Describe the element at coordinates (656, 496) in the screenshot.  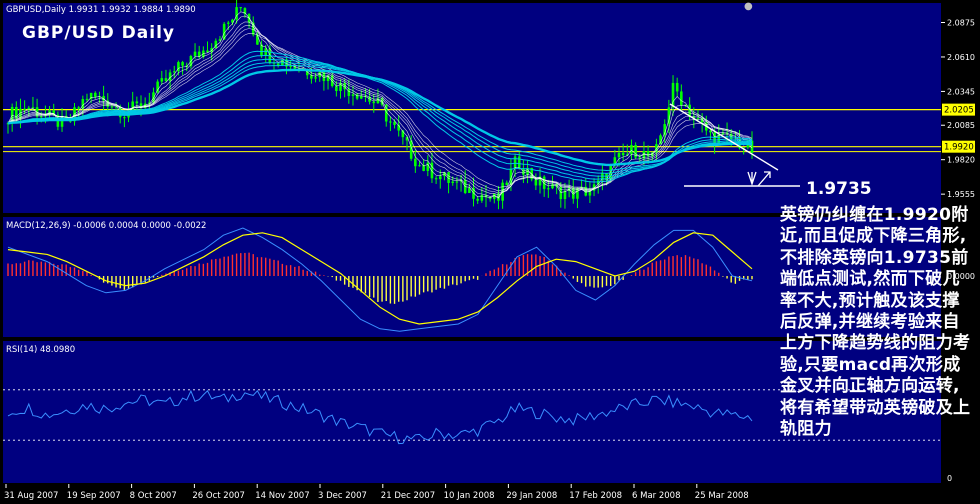
I see `date-axis-label: 6 Mar 2008` at that location.